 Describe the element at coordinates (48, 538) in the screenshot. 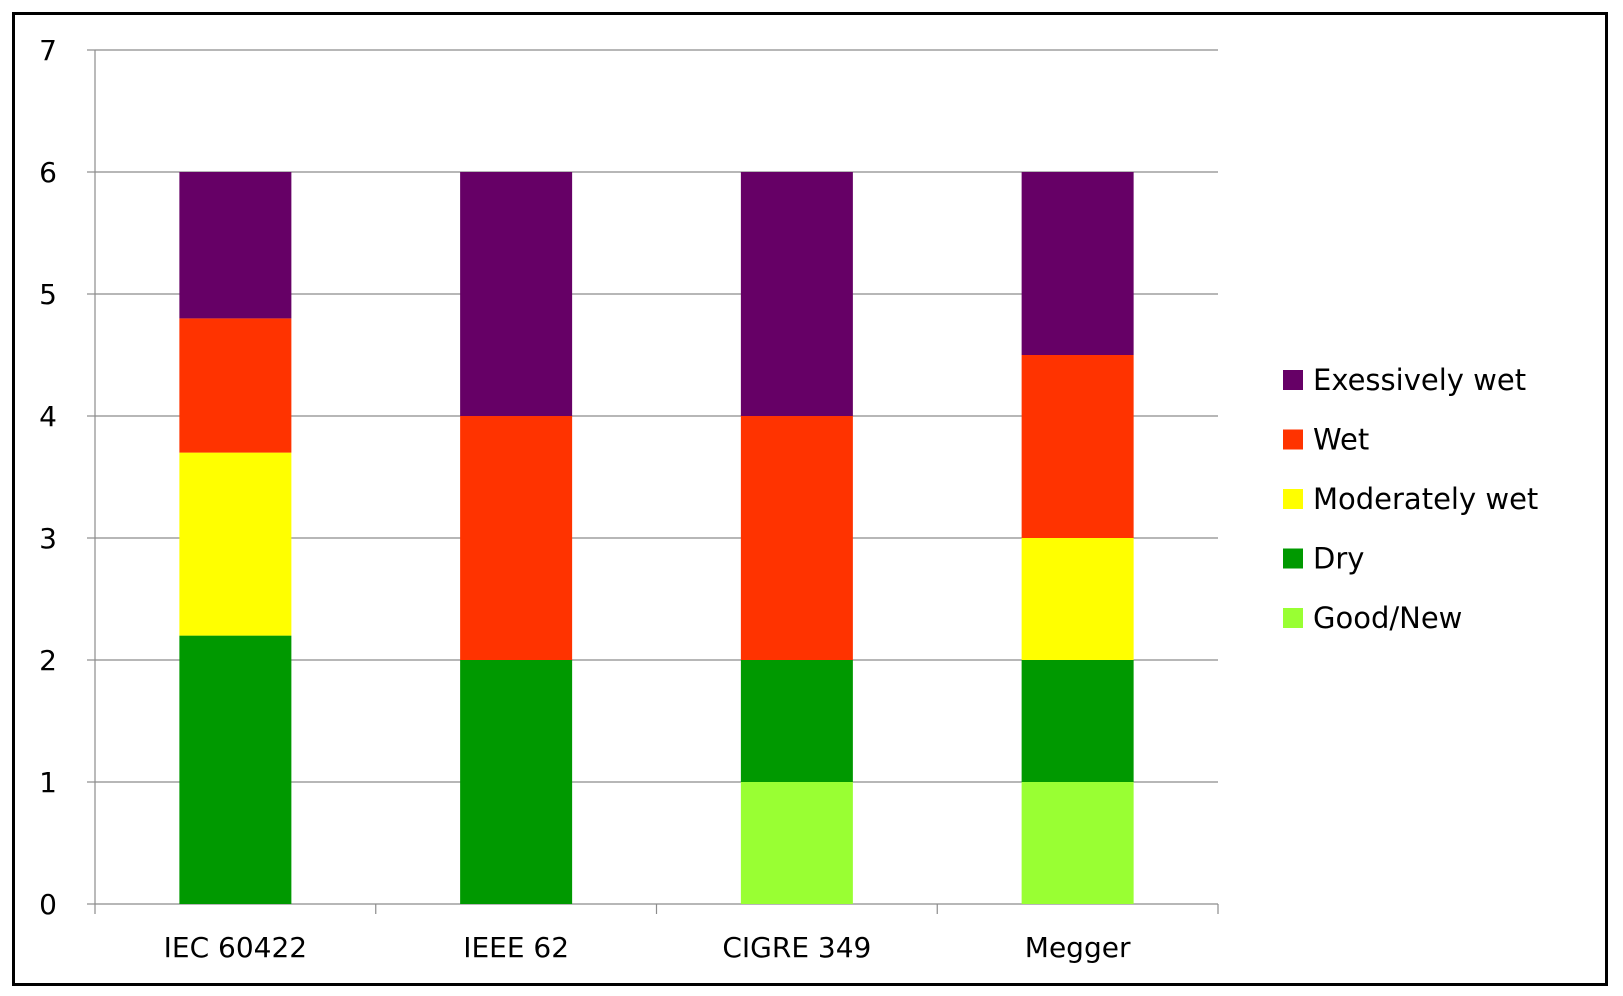

I see `y-tick-label: 3` at that location.